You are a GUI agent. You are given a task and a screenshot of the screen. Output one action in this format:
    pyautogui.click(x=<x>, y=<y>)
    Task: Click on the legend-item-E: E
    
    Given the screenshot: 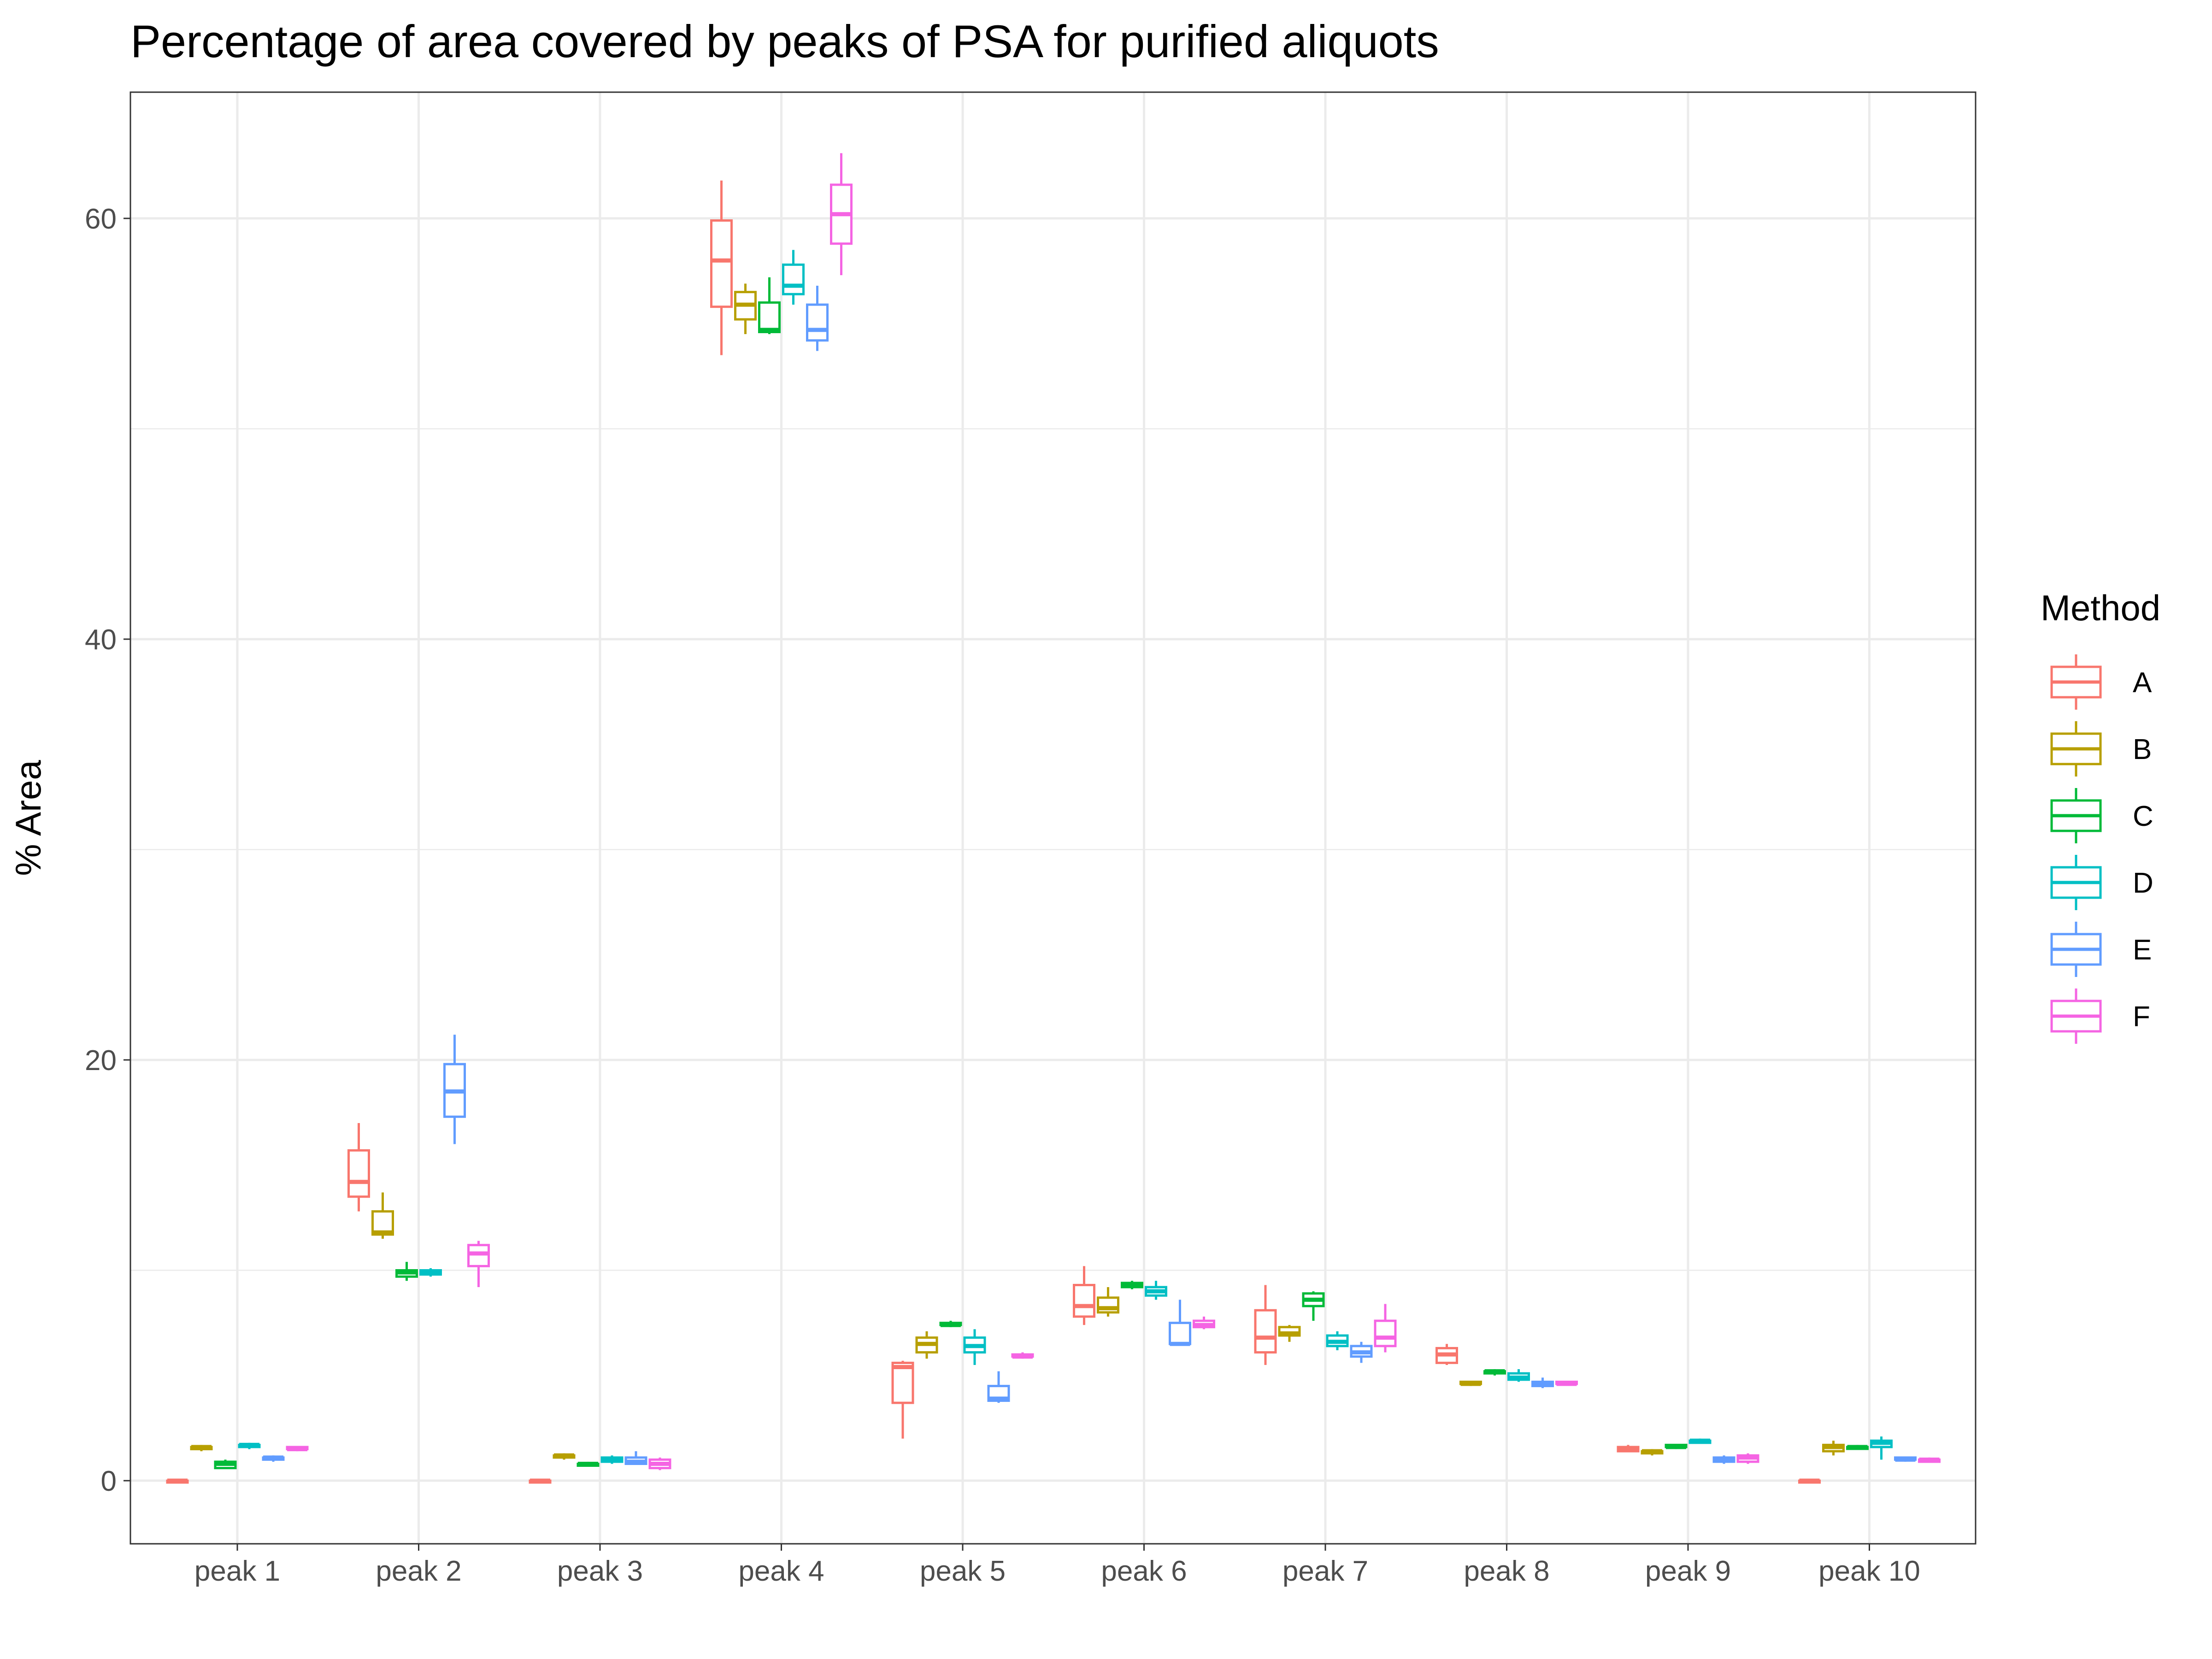 What is the action you would take?
    pyautogui.click(x=2101, y=949)
    